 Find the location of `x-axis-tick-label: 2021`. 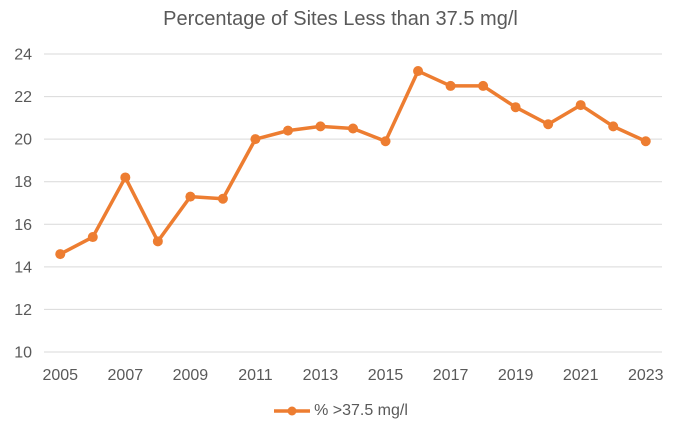

x-axis-tick-label: 2021 is located at coordinates (581, 375).